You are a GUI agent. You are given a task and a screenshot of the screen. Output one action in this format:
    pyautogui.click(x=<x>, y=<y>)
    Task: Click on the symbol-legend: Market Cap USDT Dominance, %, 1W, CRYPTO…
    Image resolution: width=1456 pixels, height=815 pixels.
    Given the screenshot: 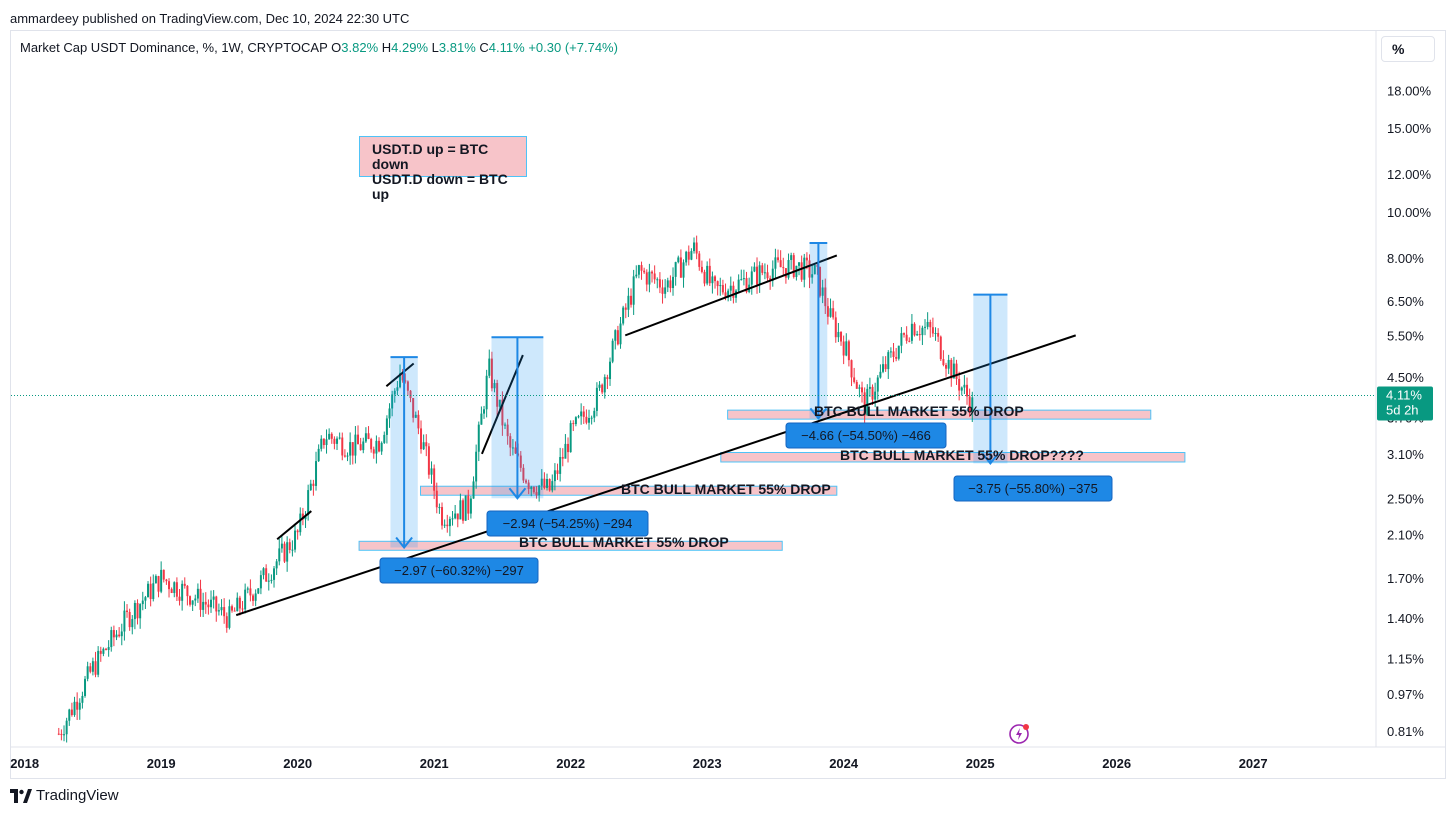 What is the action you would take?
    pyautogui.click(x=319, y=47)
    